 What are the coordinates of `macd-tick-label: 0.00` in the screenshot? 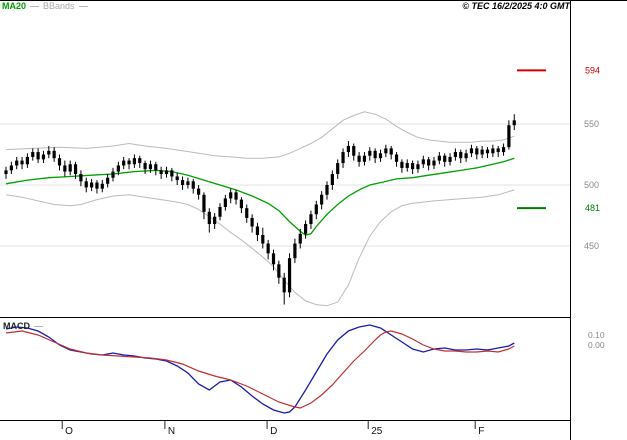 It's located at (596, 345).